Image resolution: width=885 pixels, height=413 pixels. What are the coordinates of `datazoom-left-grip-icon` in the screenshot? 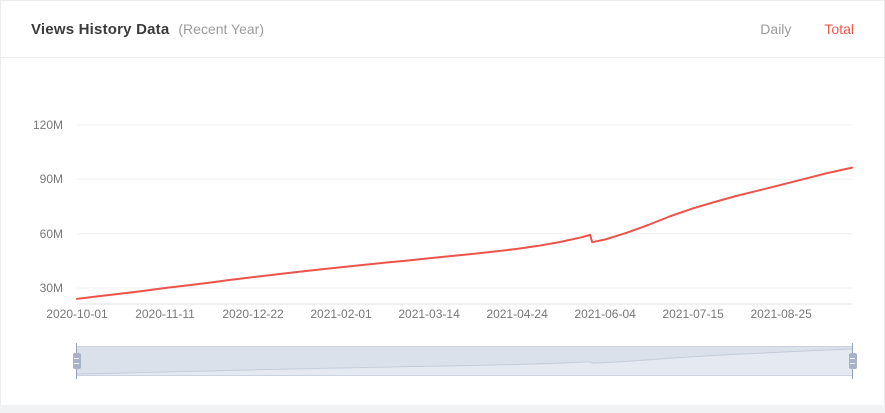 It's located at (76, 361).